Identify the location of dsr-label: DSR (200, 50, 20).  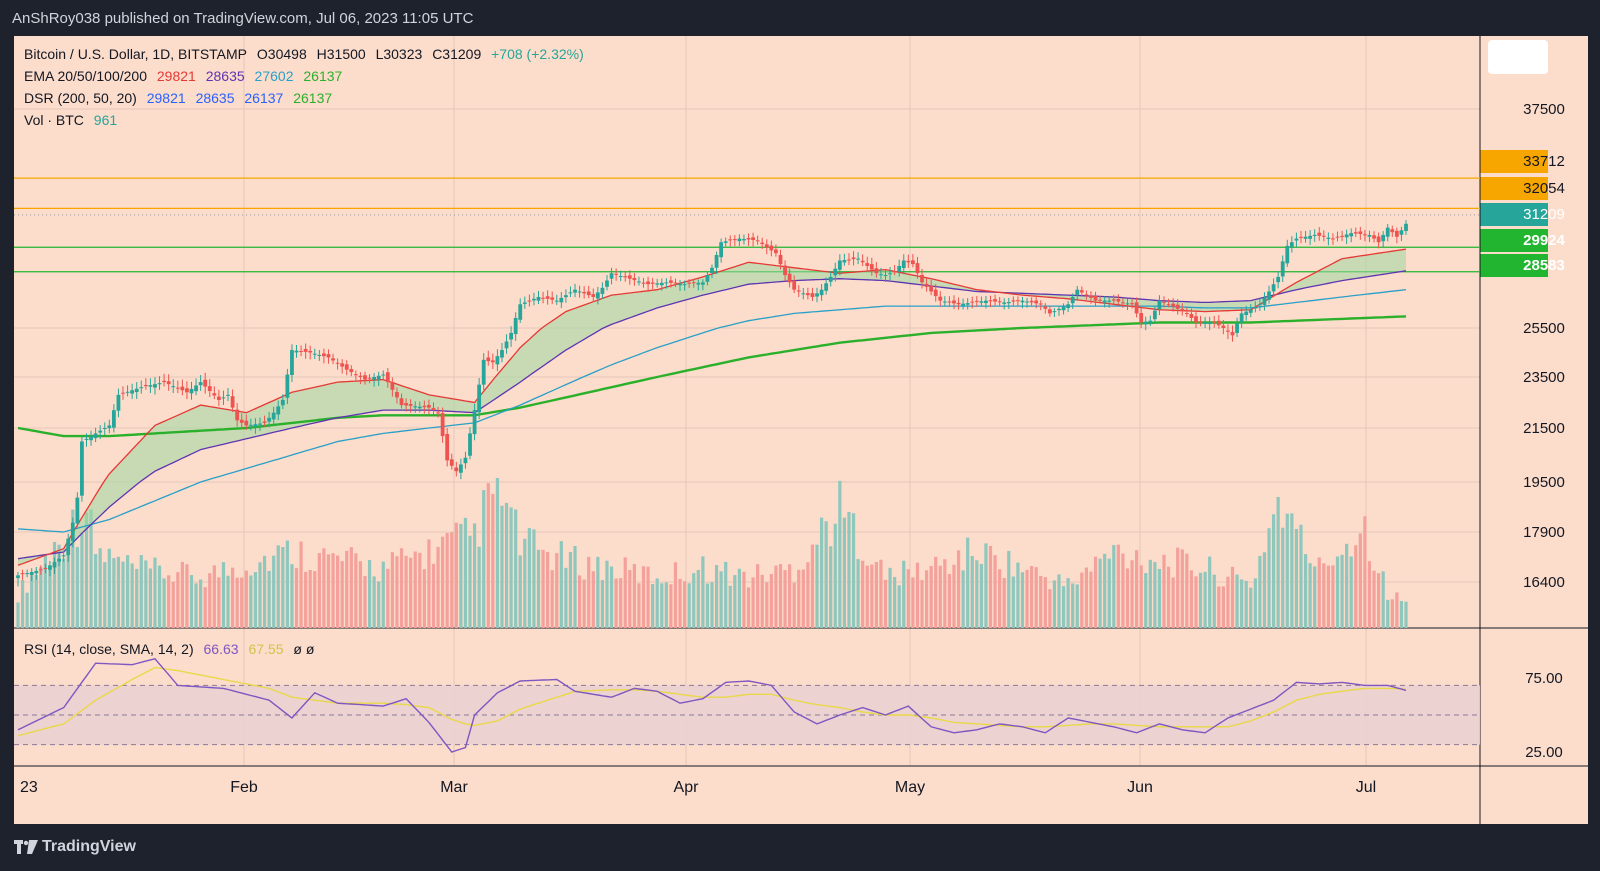
(80, 98).